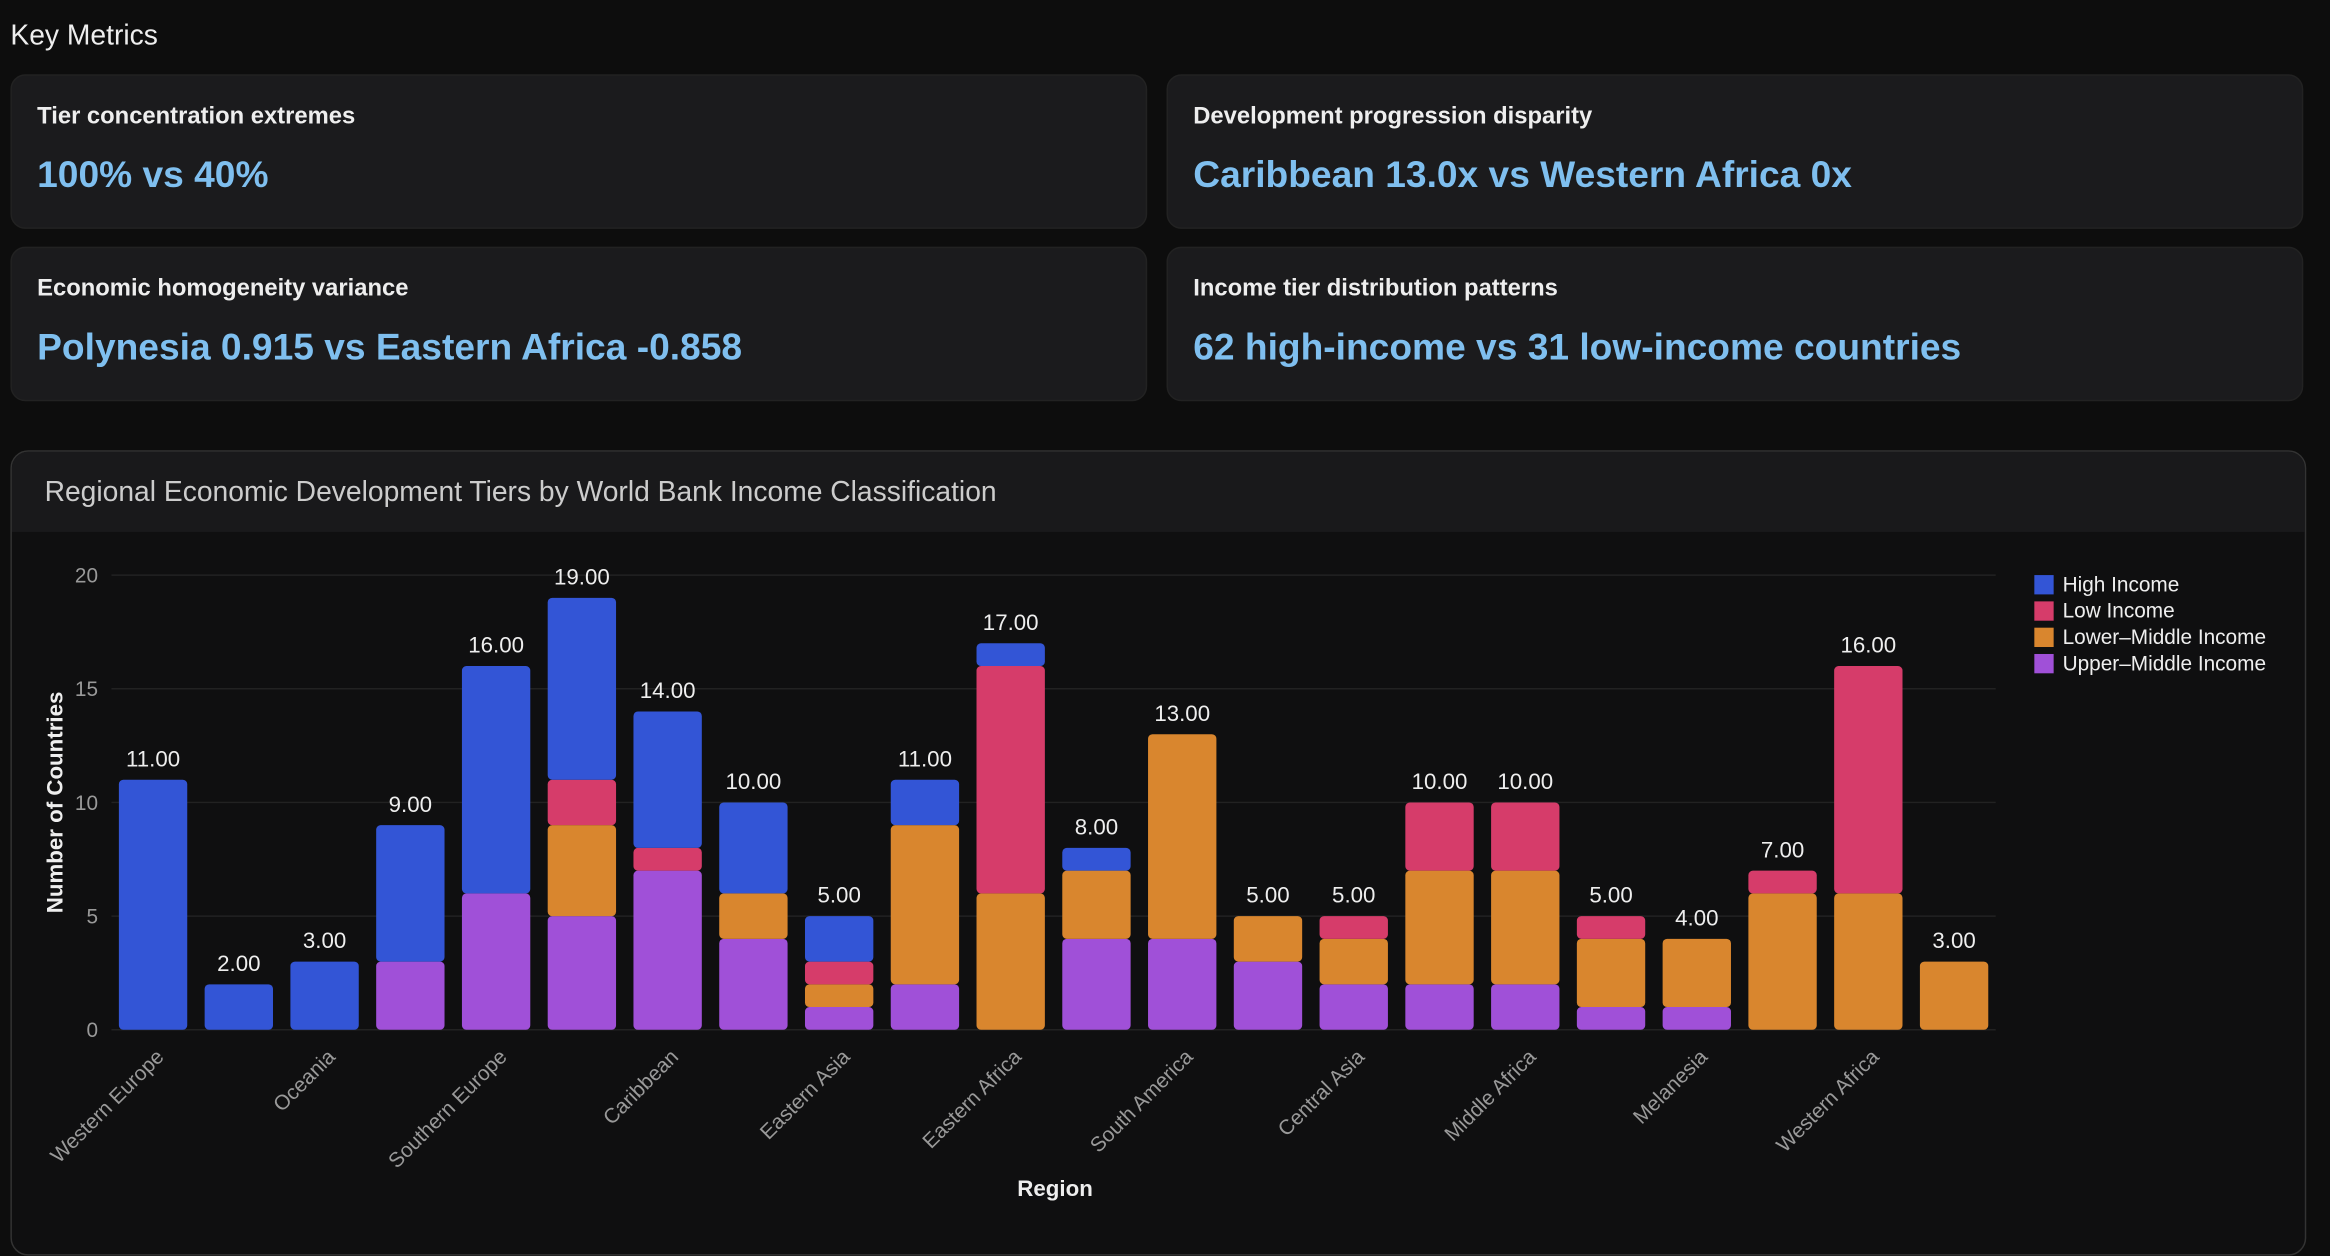  What do you see at coordinates (1828, 1101) in the screenshot?
I see `x-tick-label: Western Africa` at bounding box center [1828, 1101].